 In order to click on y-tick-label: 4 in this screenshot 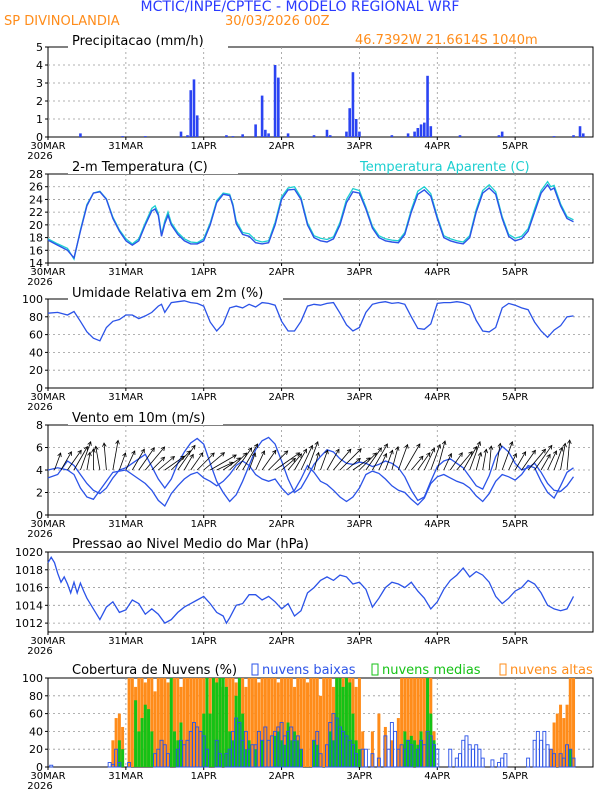, I will do `click(39, 470)`.